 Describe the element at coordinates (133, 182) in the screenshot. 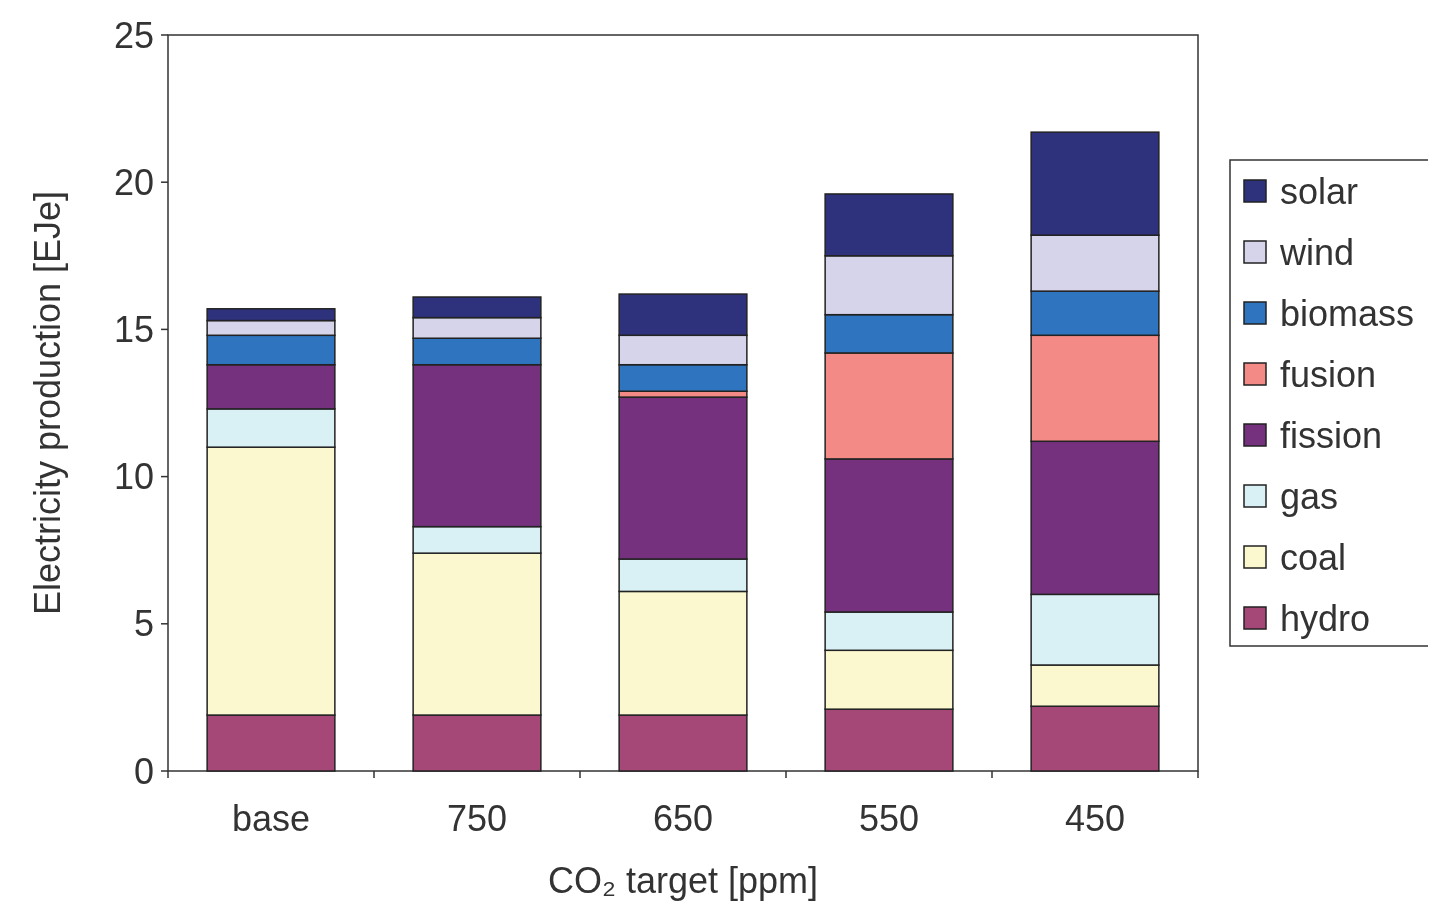

I see `y-tick-label: 20` at that location.